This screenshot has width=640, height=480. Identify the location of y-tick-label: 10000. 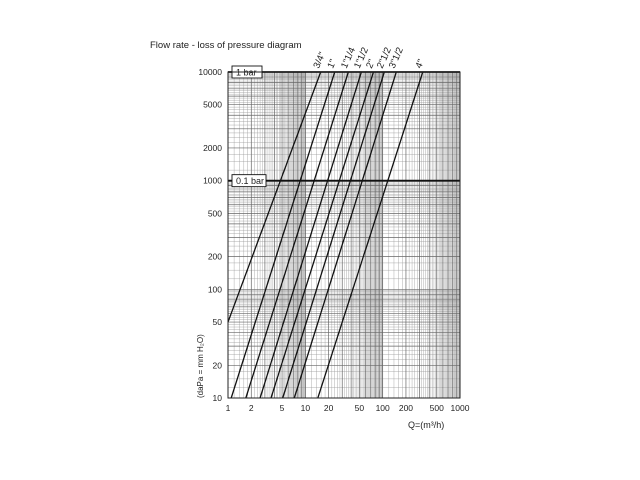
(210, 72).